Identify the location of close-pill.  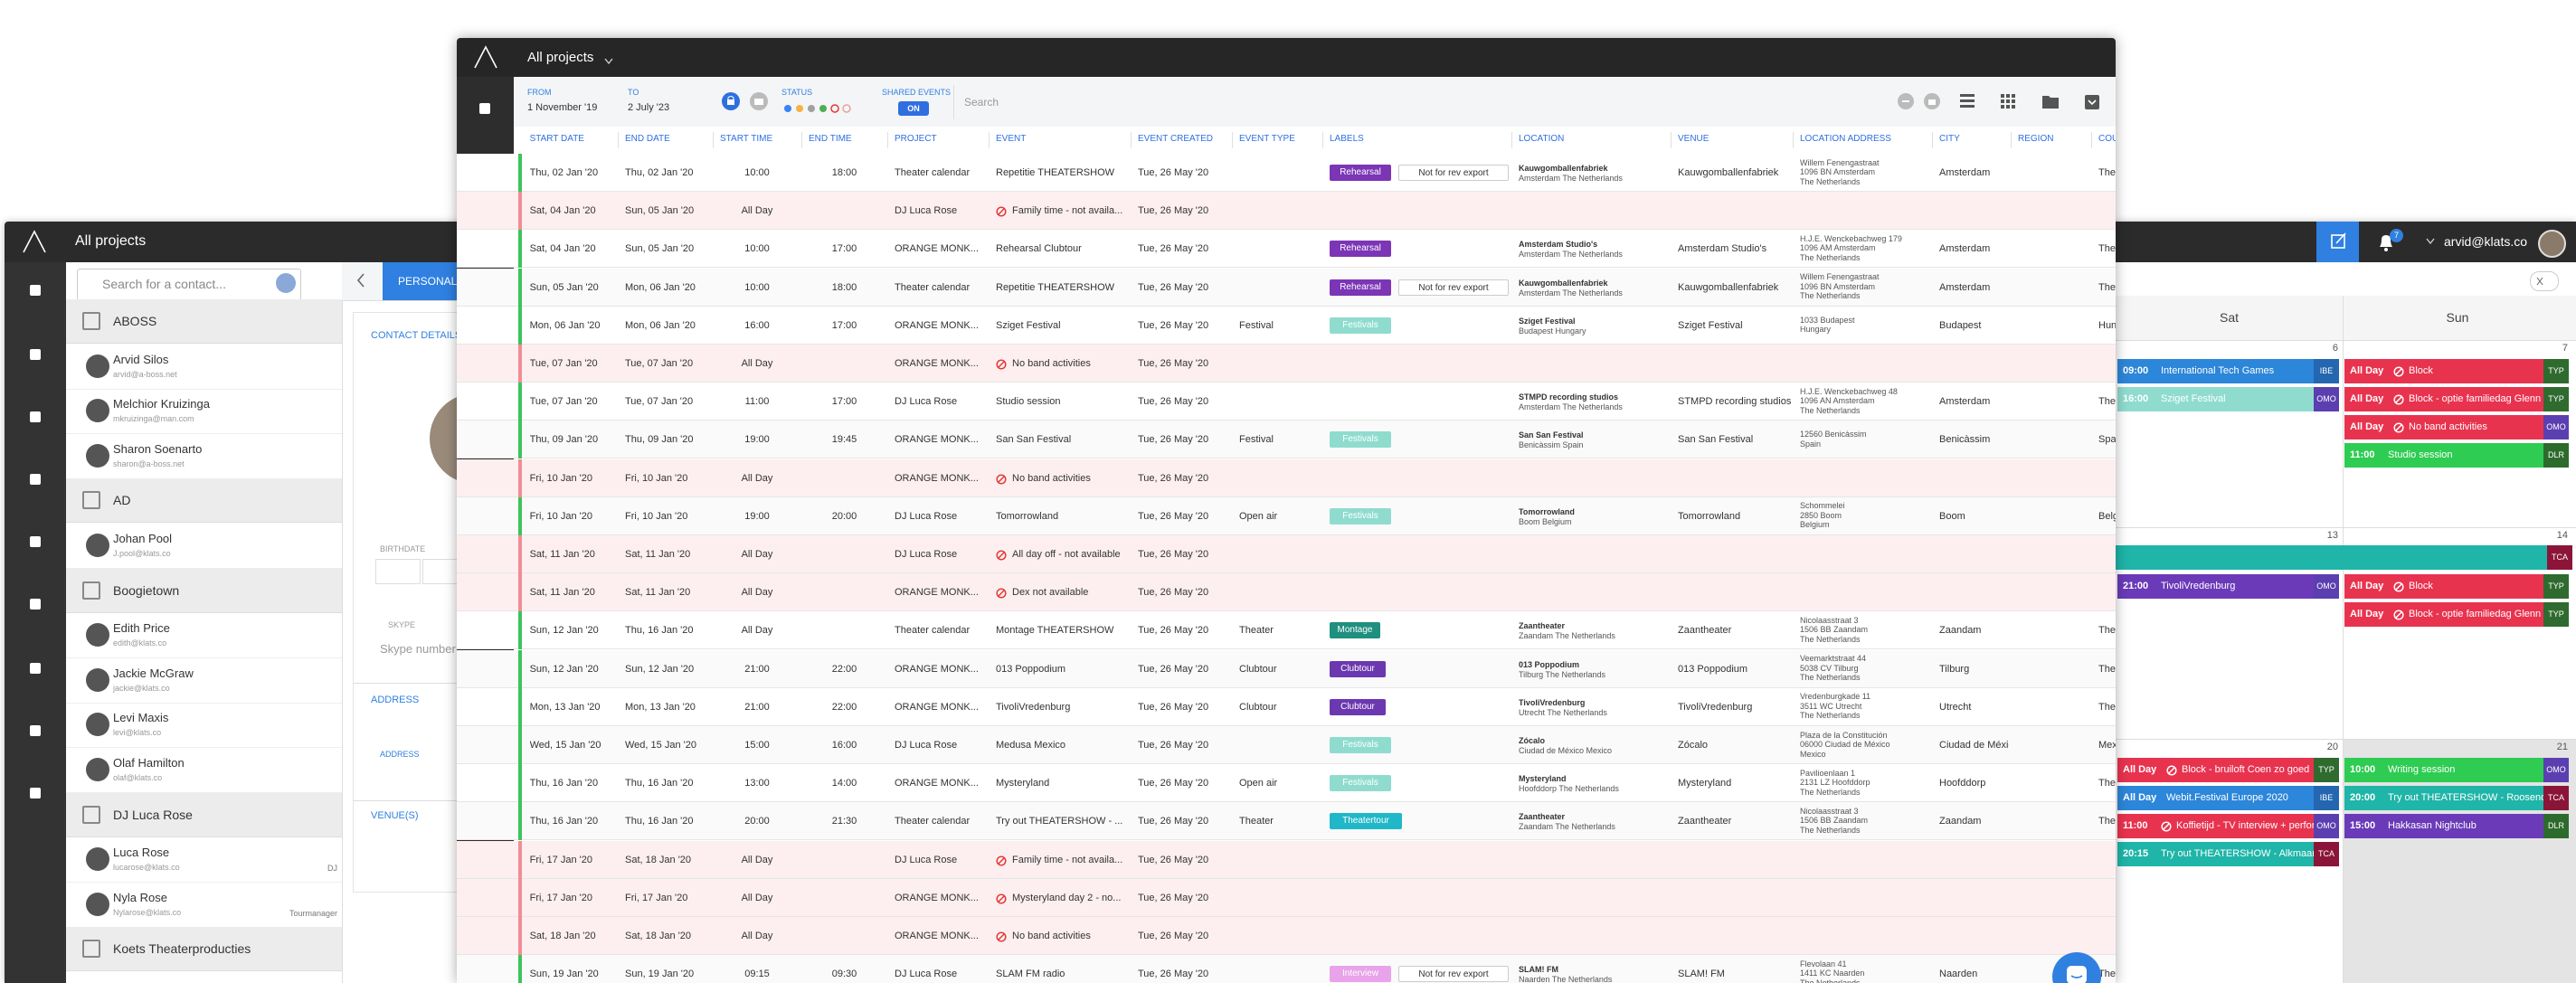
(2544, 281).